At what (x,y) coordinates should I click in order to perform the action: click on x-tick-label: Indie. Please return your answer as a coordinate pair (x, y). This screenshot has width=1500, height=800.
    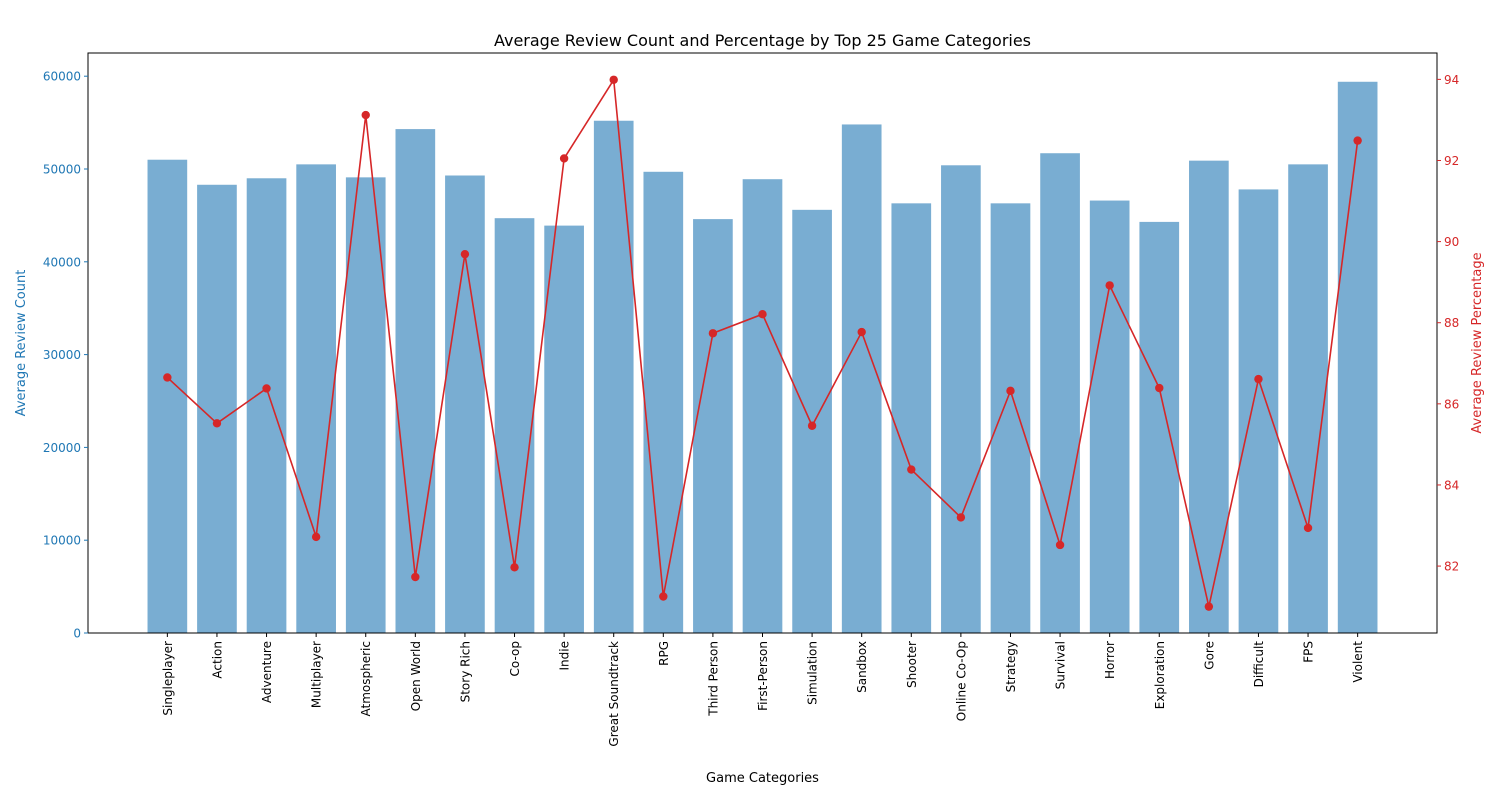
    Looking at the image, I should click on (565, 655).